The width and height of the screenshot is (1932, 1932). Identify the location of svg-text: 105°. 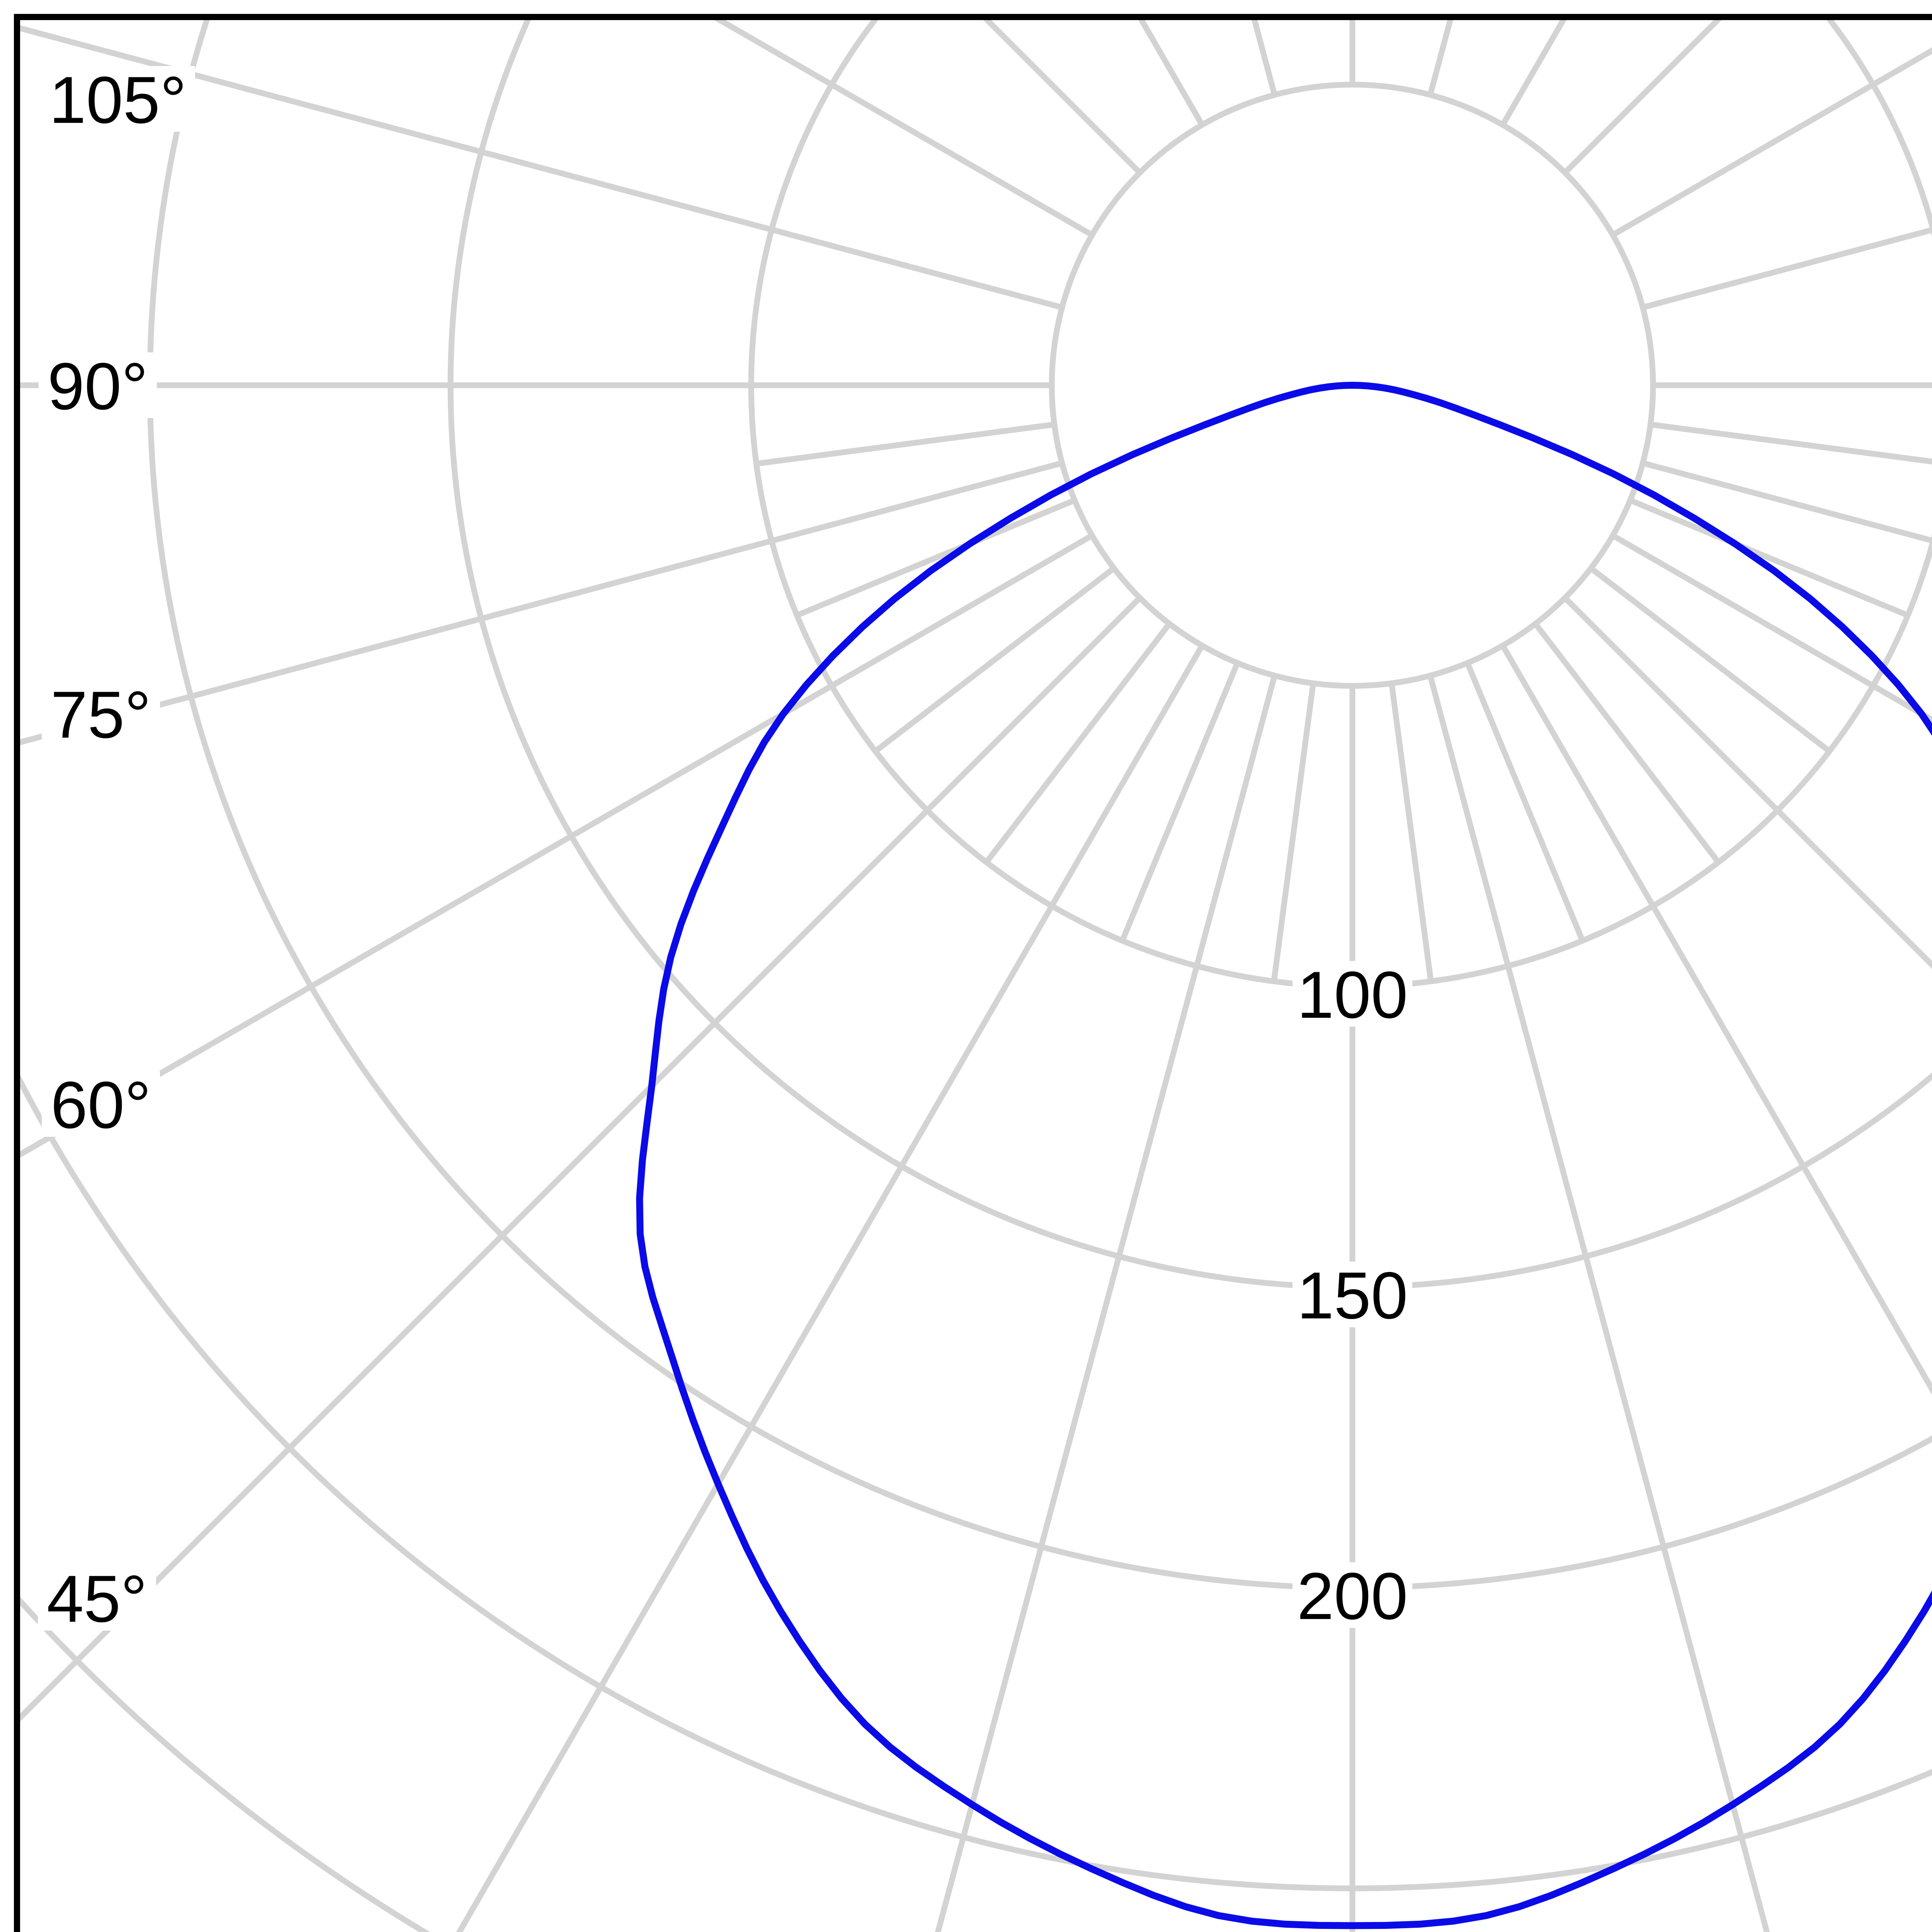
(118, 100).